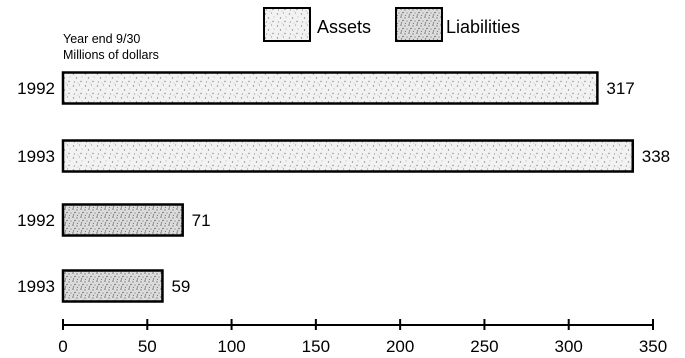  I want to click on value-label-assets-1993: 338, so click(656, 156).